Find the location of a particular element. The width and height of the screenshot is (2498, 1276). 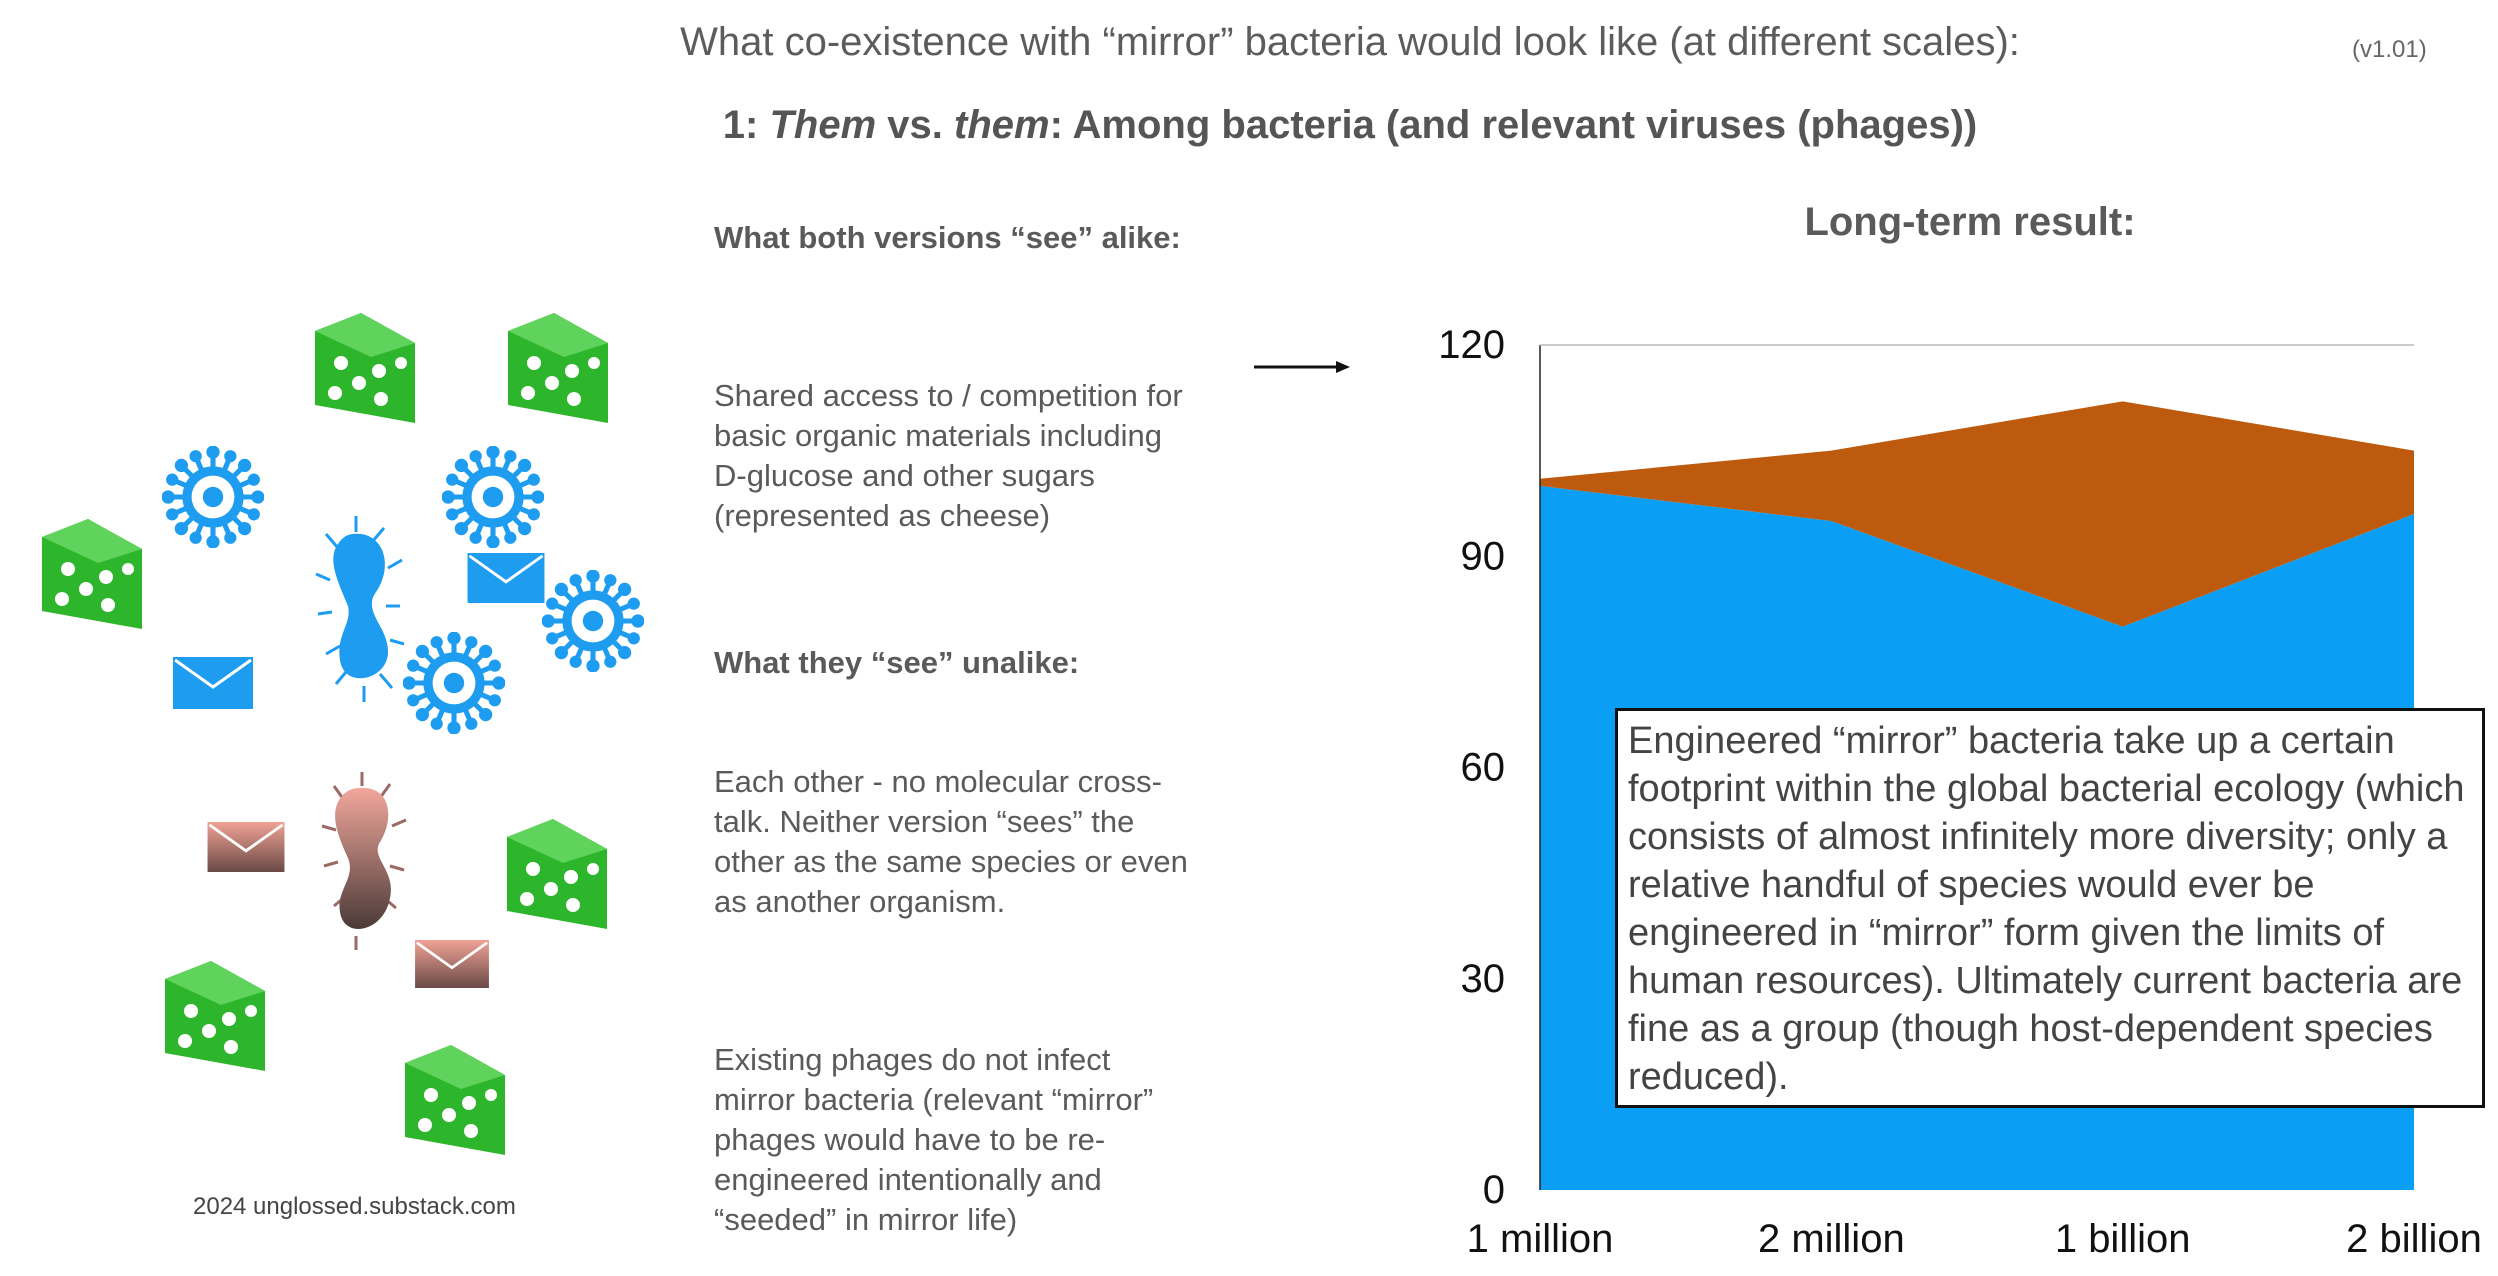

subtitle-vs: vs. is located at coordinates (915, 125).